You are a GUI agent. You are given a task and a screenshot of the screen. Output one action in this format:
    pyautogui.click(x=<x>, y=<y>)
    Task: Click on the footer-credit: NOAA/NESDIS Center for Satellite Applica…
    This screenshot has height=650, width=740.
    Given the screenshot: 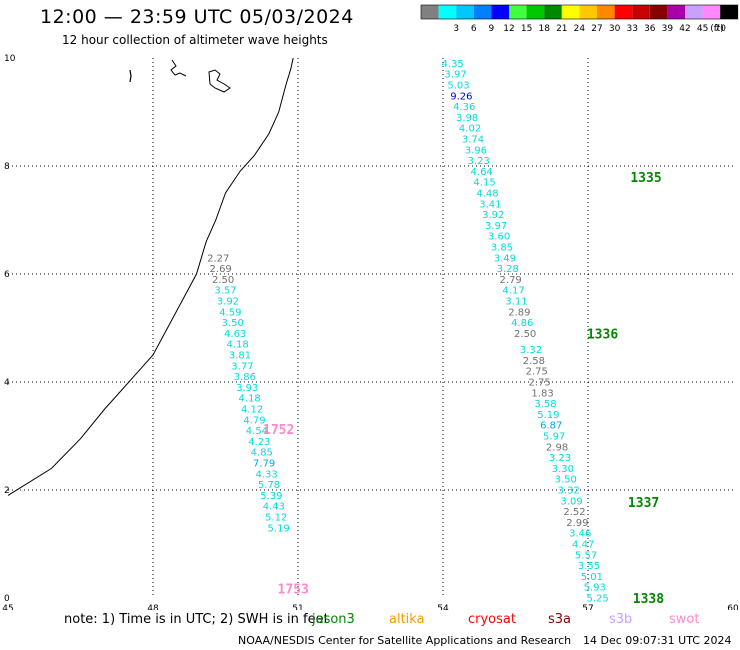 What is the action you would take?
    pyautogui.click(x=405, y=640)
    